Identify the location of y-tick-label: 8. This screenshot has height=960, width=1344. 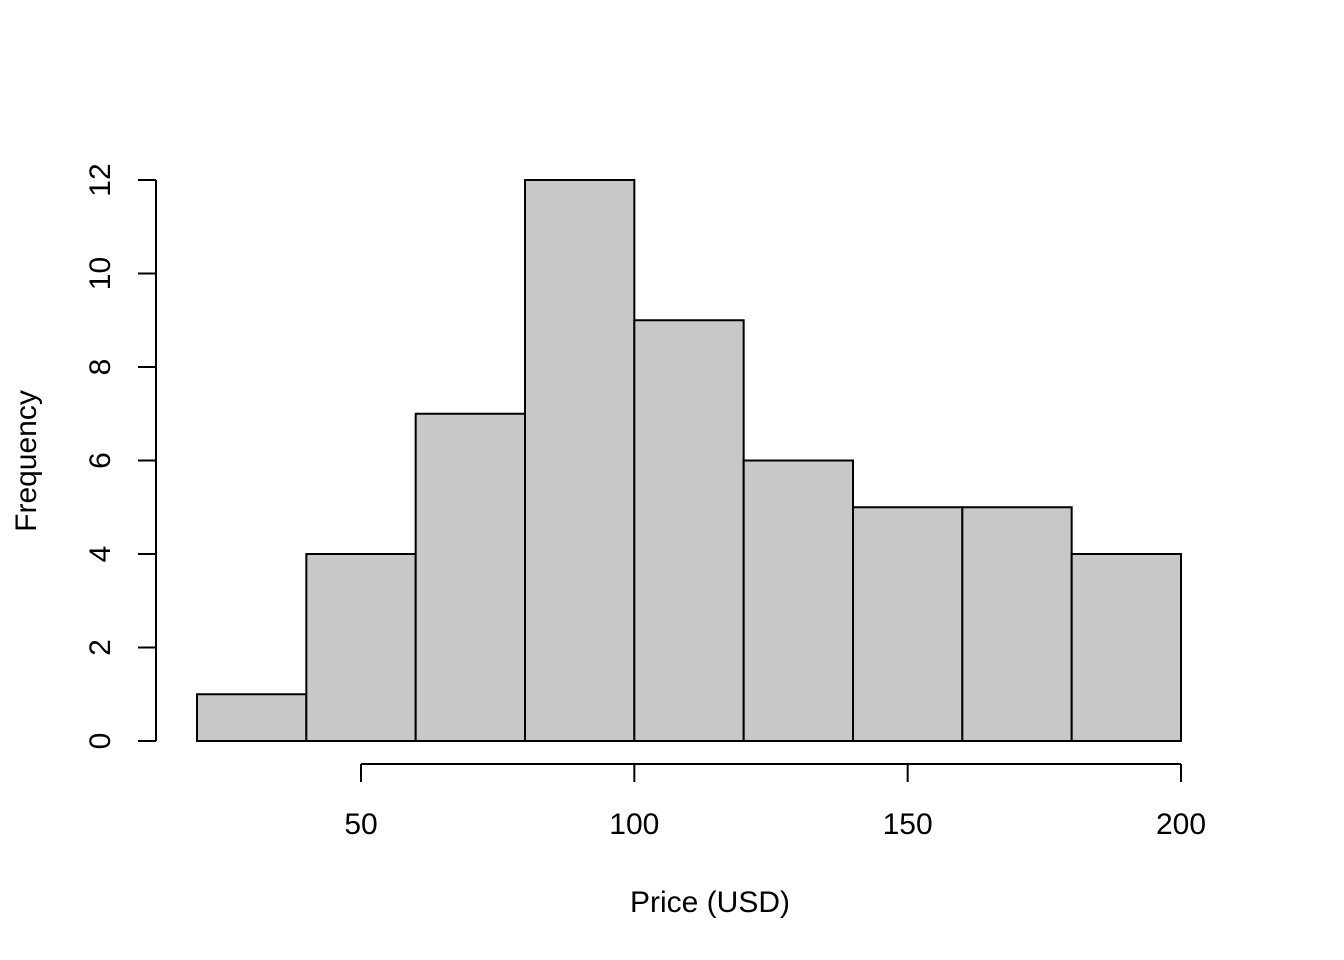
(100, 367).